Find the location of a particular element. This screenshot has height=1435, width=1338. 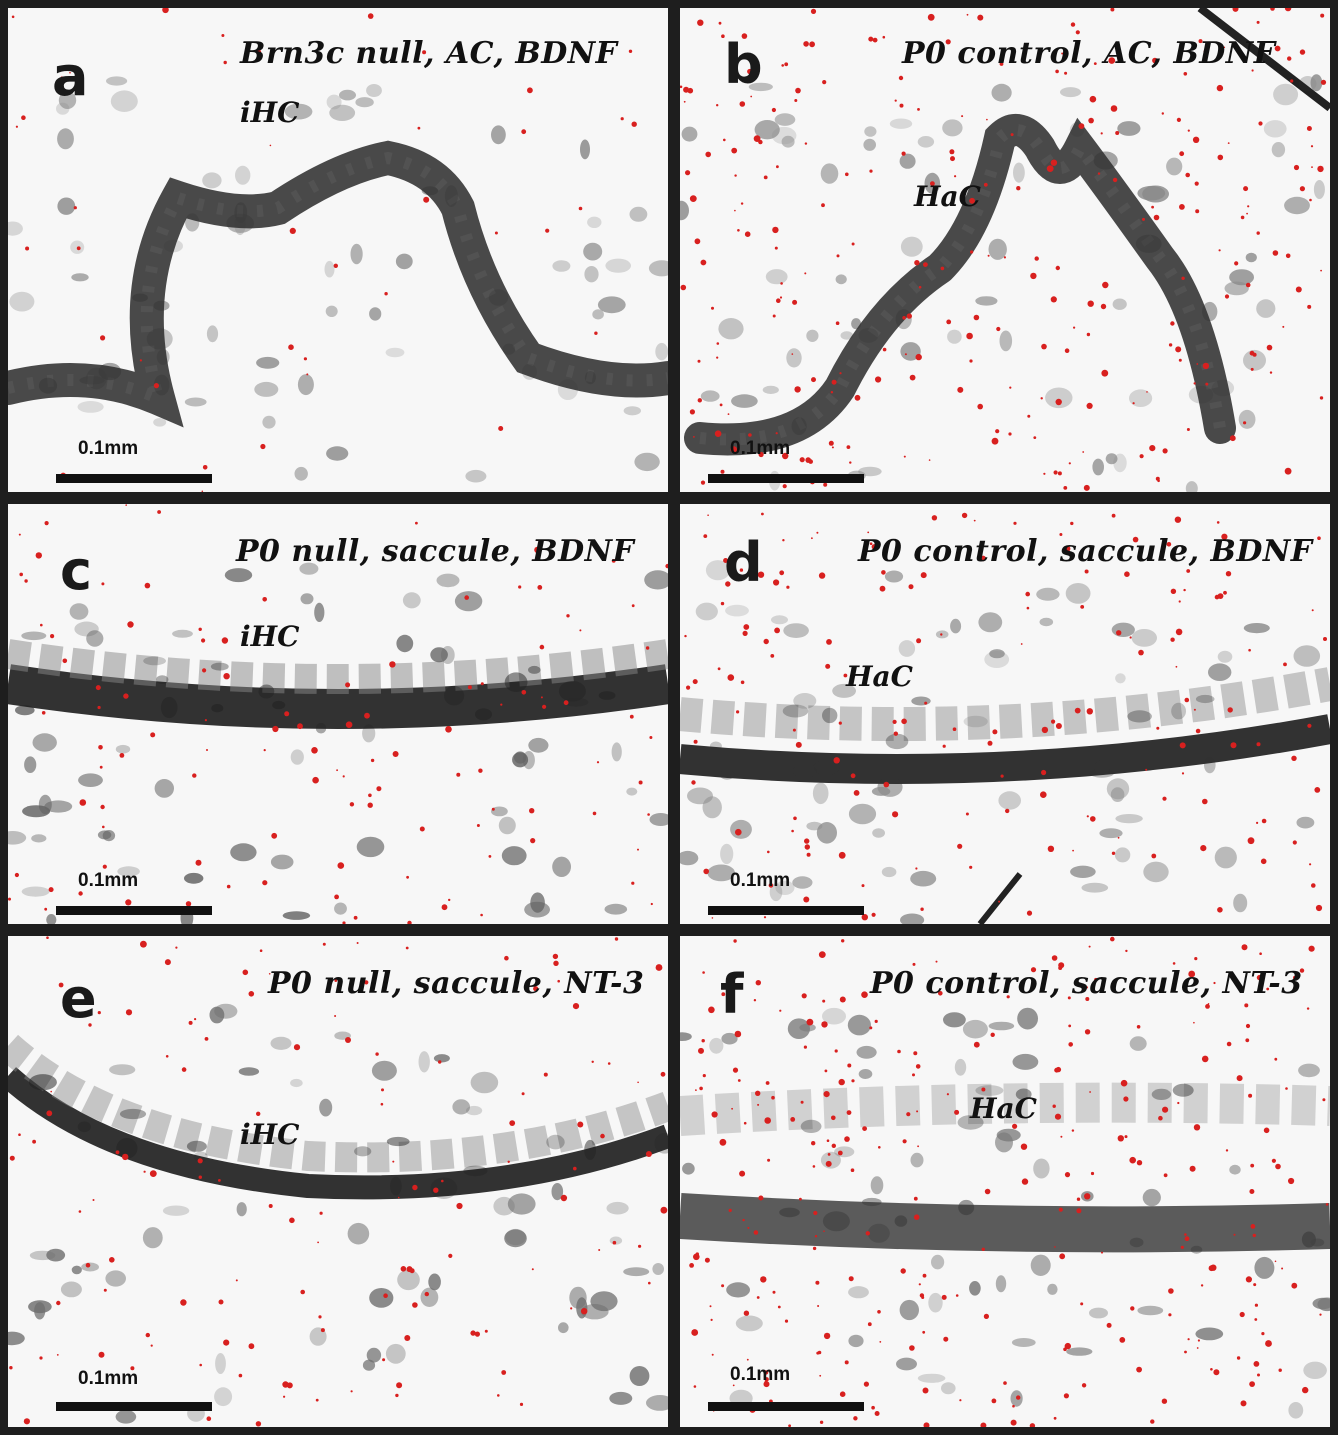

panel-letter: b is located at coordinates (743, 64).